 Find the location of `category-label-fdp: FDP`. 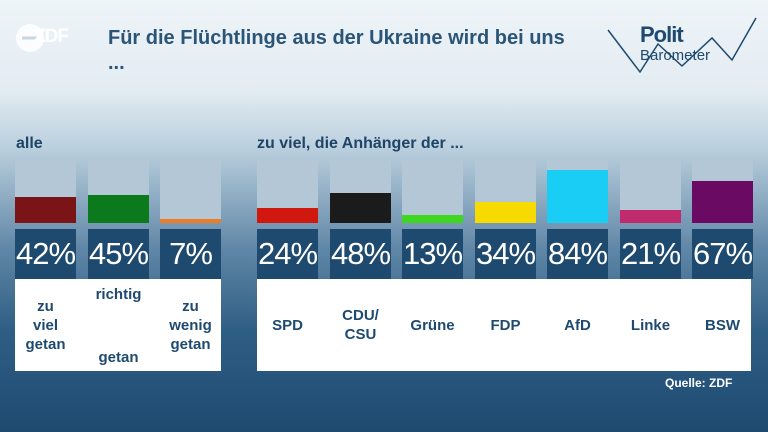

category-label-fdp: FDP is located at coordinates (505, 325).